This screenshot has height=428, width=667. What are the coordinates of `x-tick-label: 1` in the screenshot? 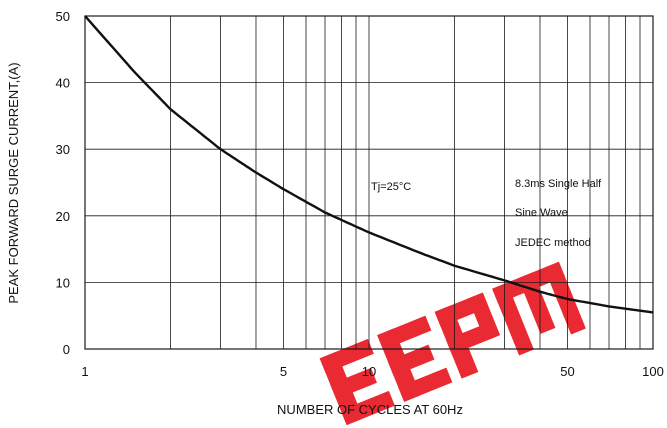 It's located at (84, 371).